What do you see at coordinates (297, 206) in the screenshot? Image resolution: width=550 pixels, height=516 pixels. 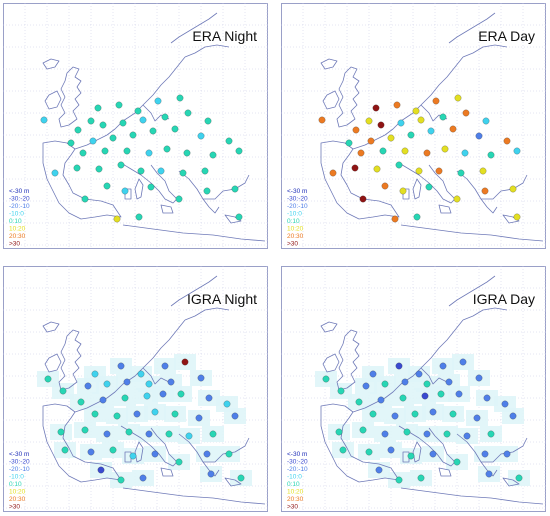 I see `legend-label: -20:-10` at bounding box center [297, 206].